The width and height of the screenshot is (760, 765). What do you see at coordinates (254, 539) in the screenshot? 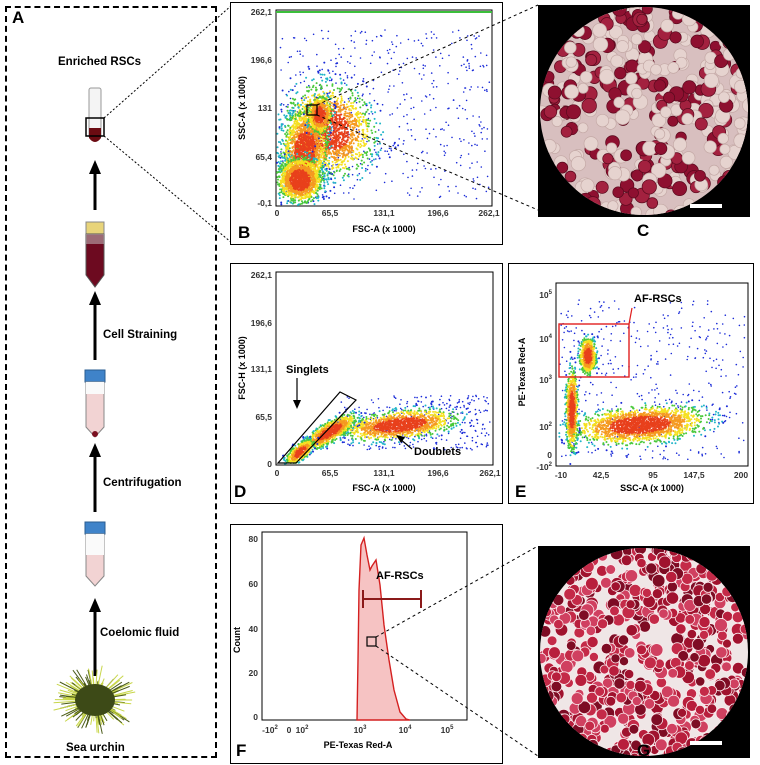
I see `f-ytick-4: 80` at bounding box center [254, 539].